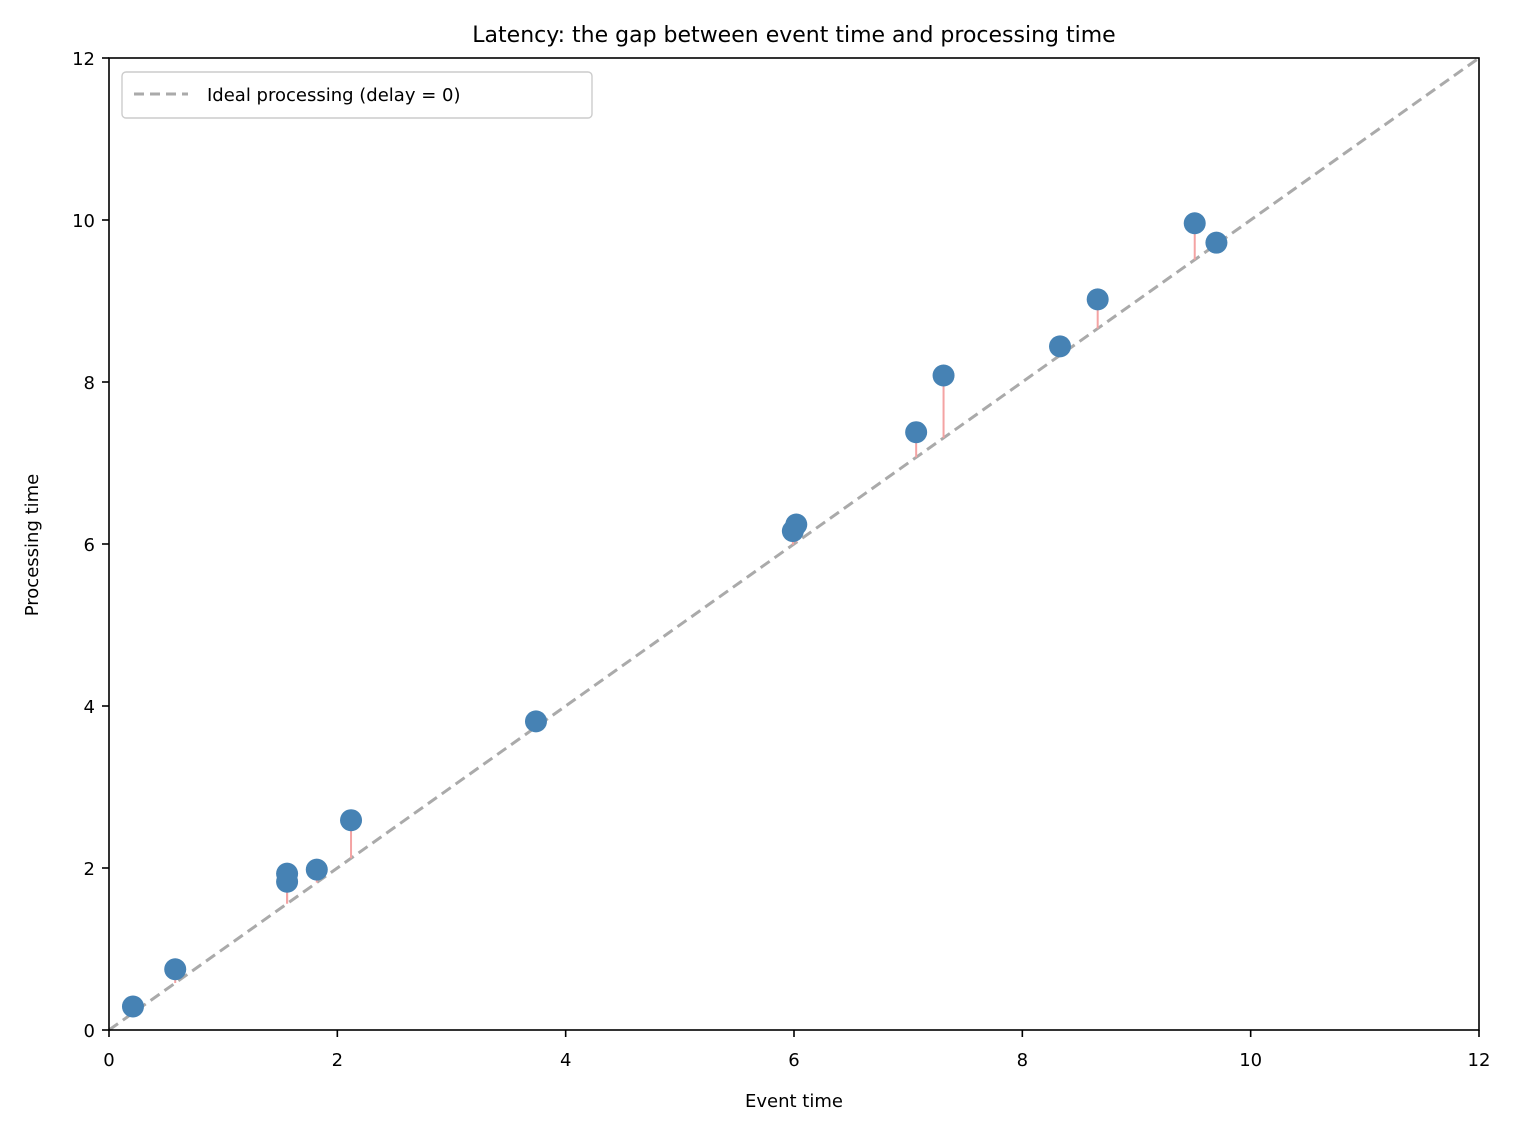  I want to click on legend-box, so click(357, 95).